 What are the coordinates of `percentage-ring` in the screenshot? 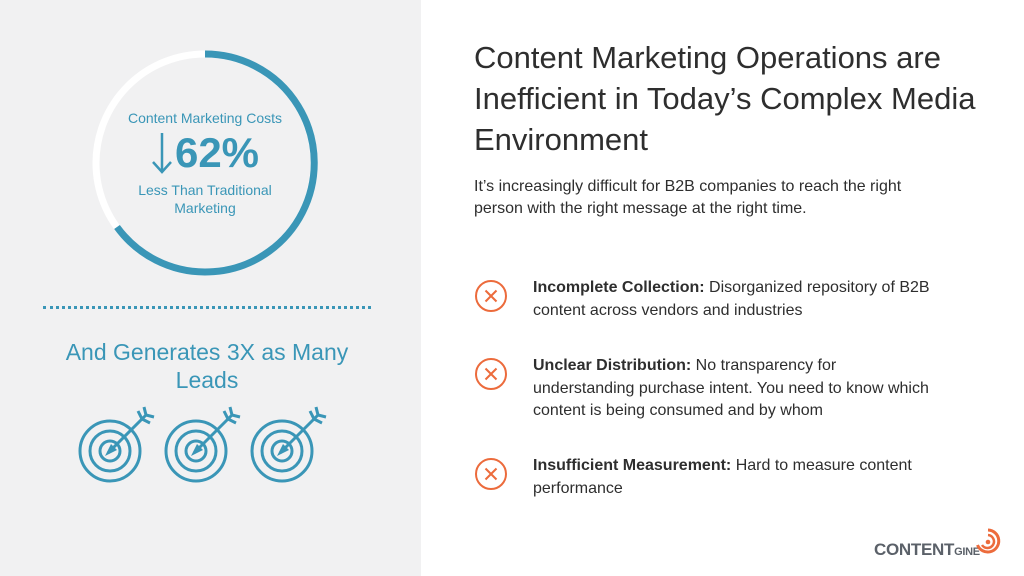 It's located at (205, 163).